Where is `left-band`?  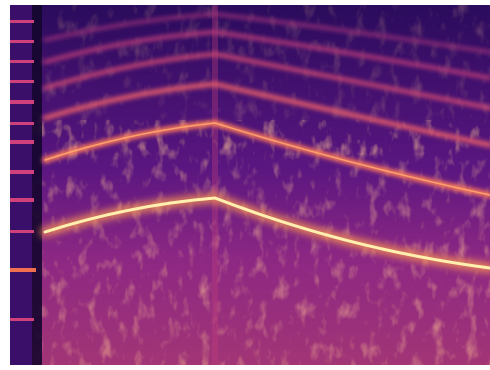 left-band is located at coordinates (21, 185).